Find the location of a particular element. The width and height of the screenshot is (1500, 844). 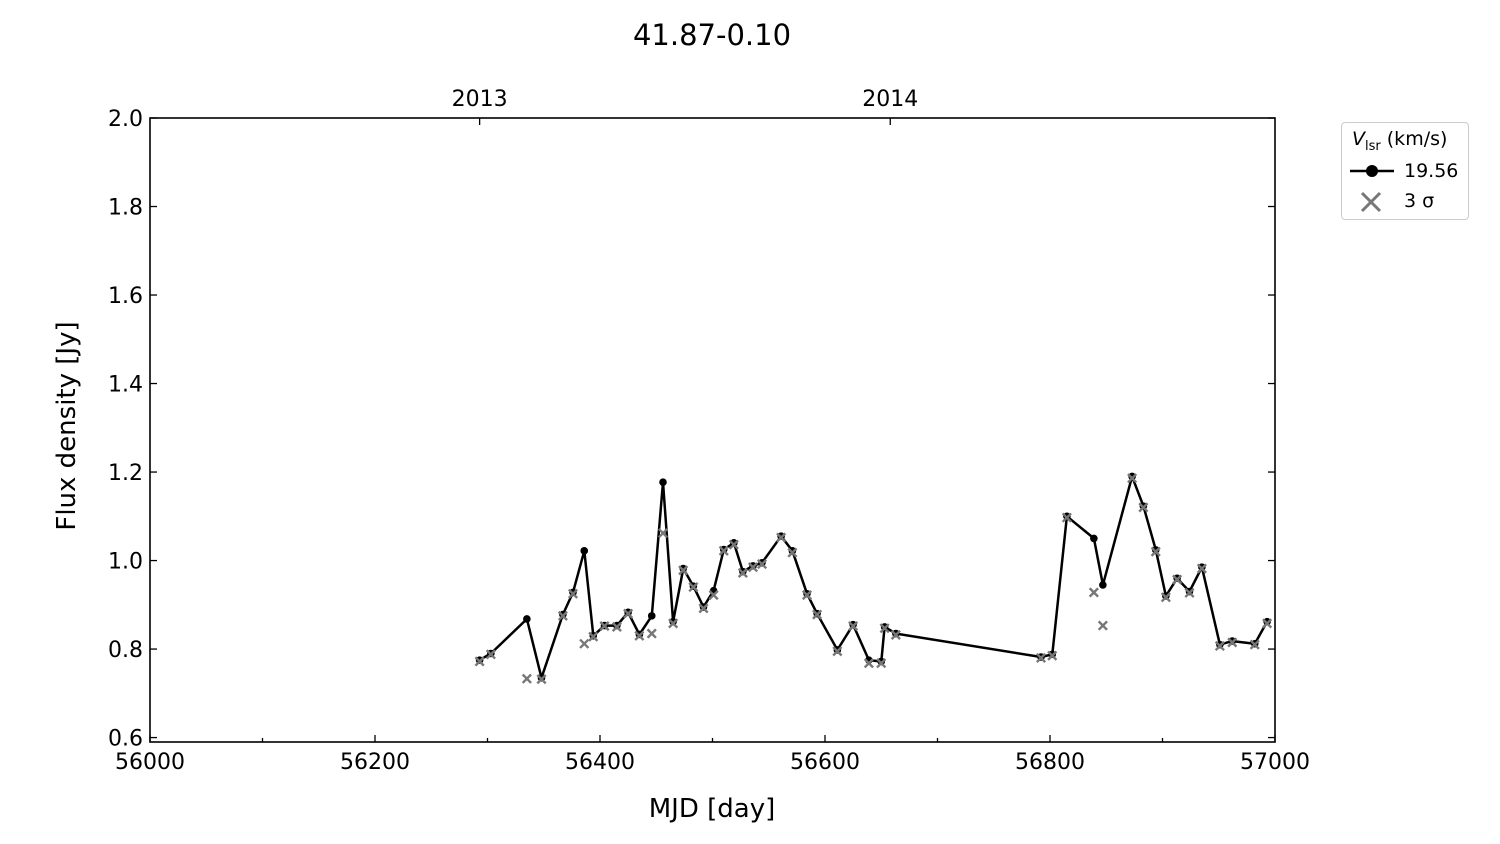

top-axis-label: 2014 is located at coordinates (890, 99).